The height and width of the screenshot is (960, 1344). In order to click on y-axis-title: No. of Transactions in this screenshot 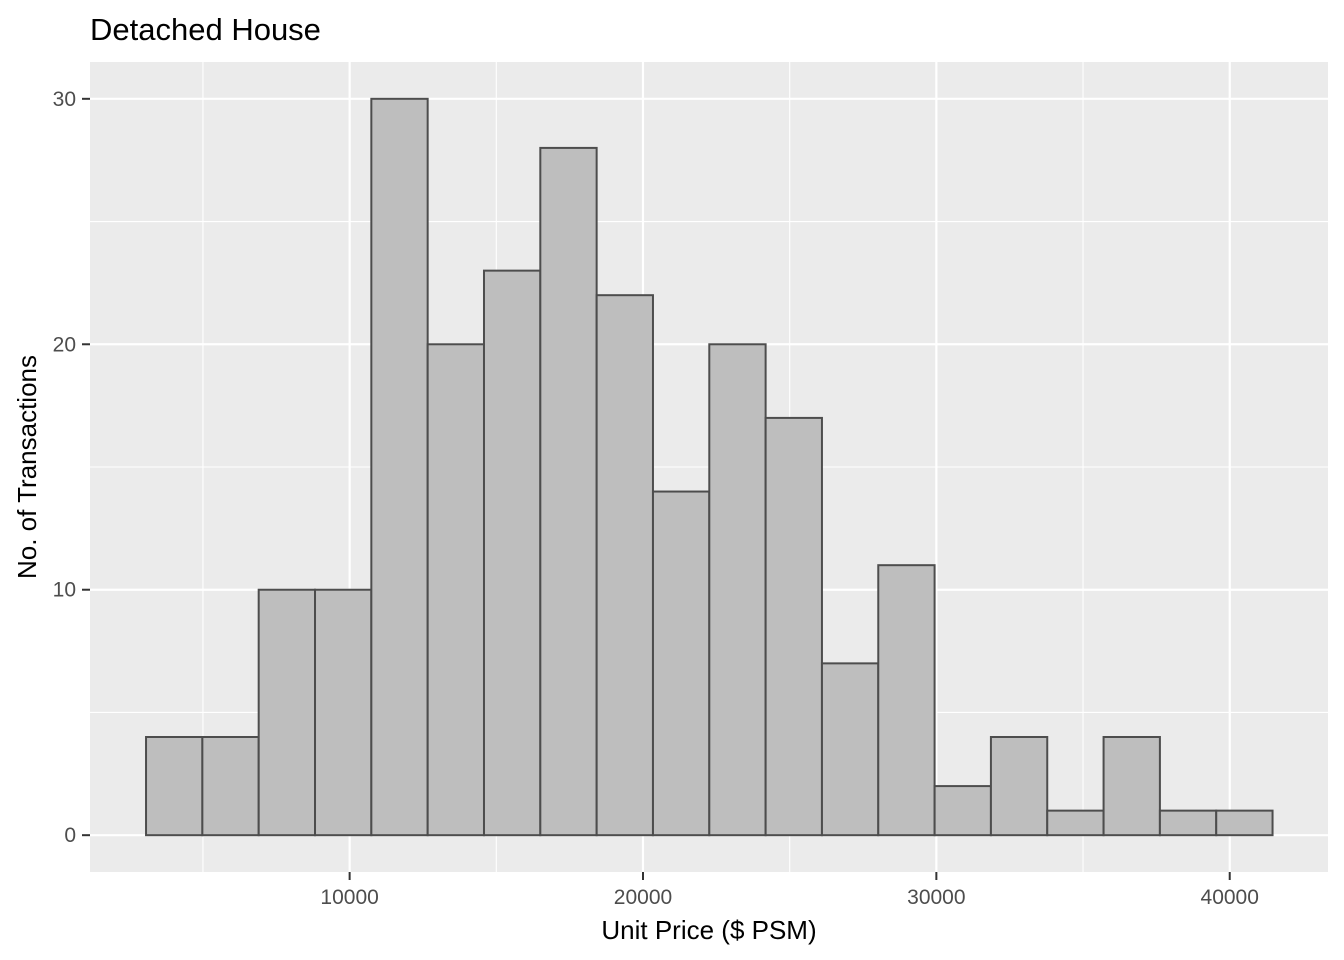, I will do `click(27, 467)`.